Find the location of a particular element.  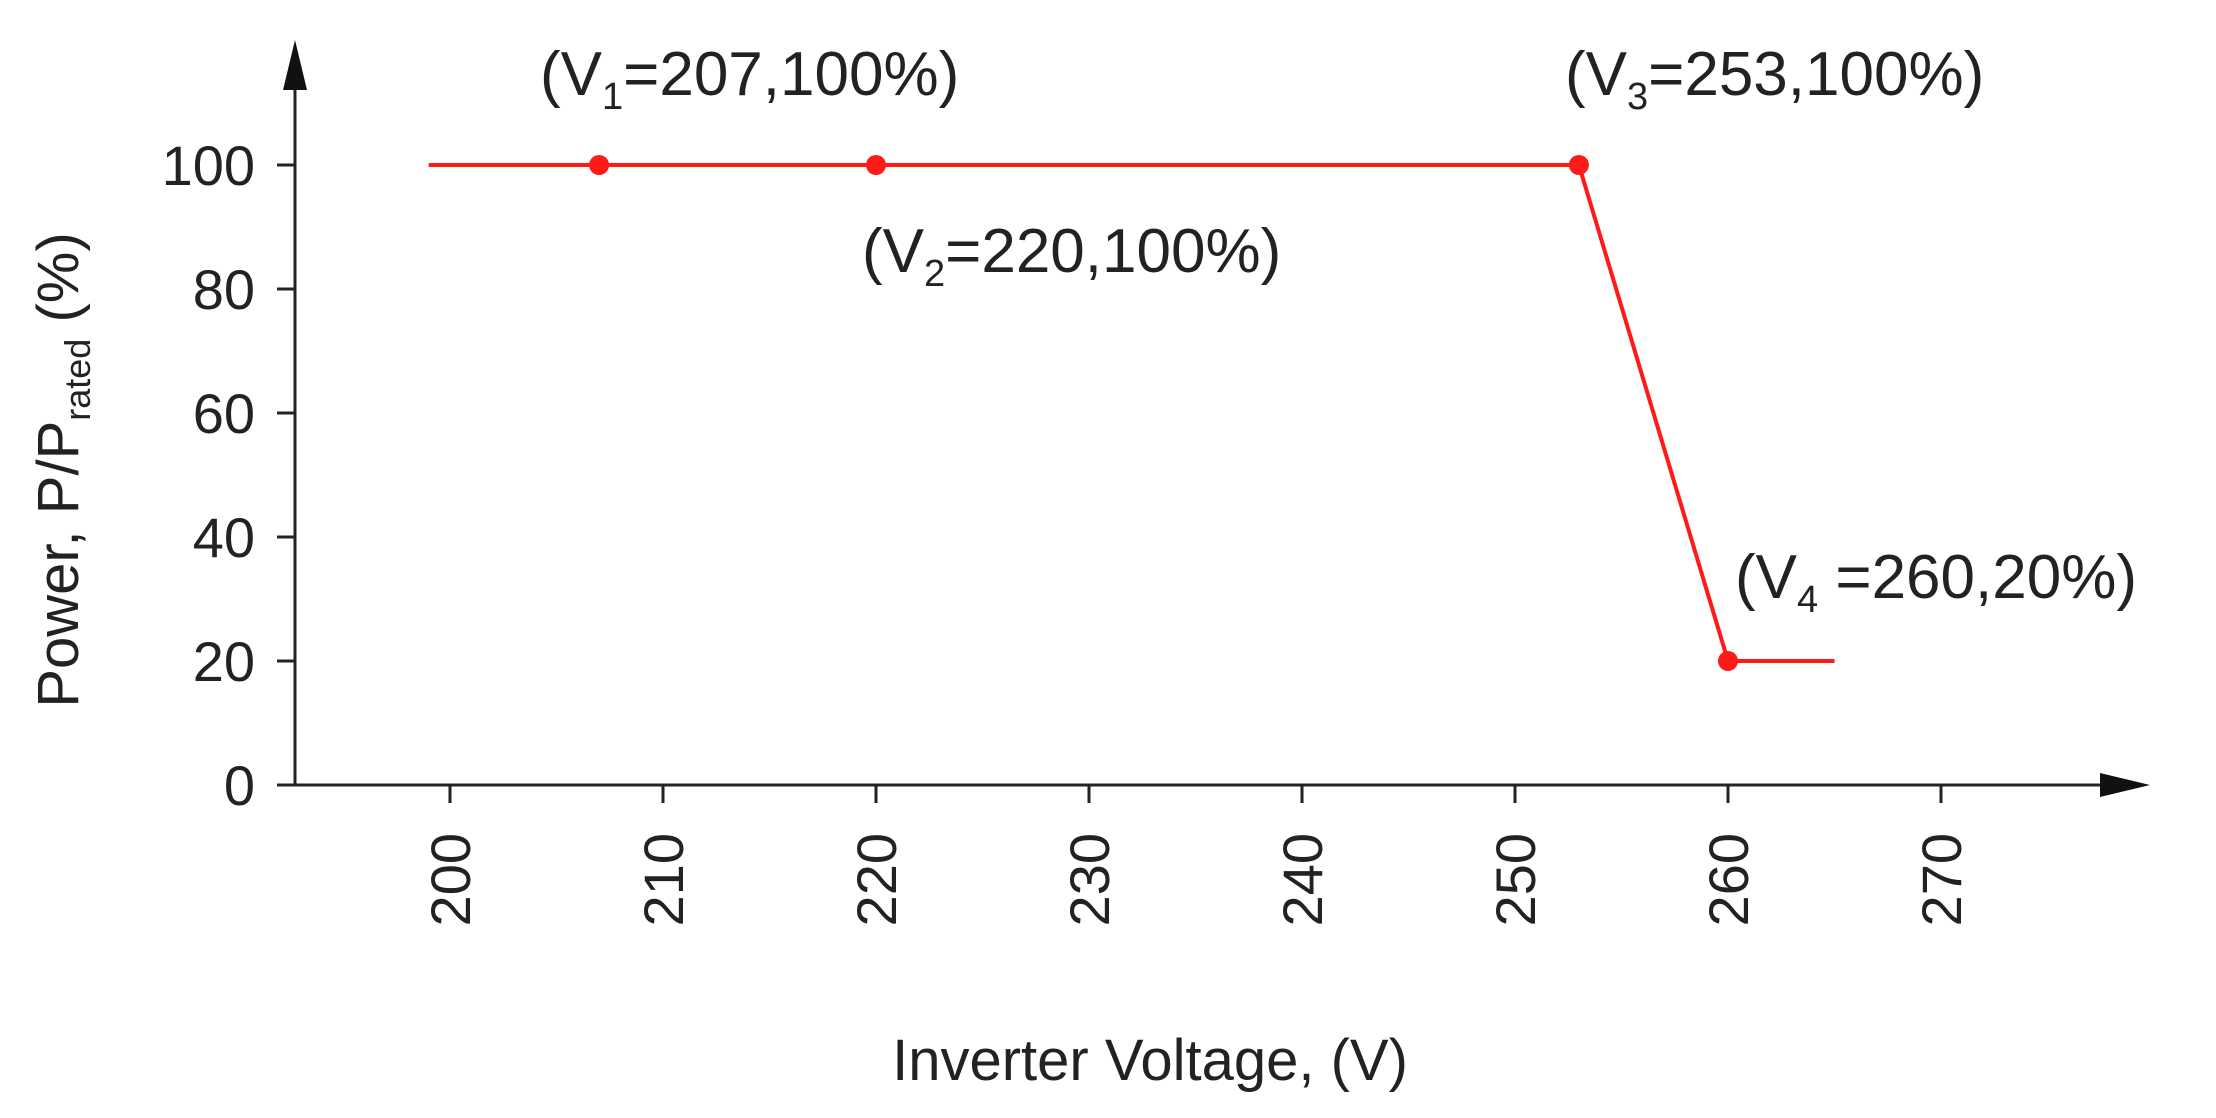

y-tick-label: 60 is located at coordinates (224, 413).